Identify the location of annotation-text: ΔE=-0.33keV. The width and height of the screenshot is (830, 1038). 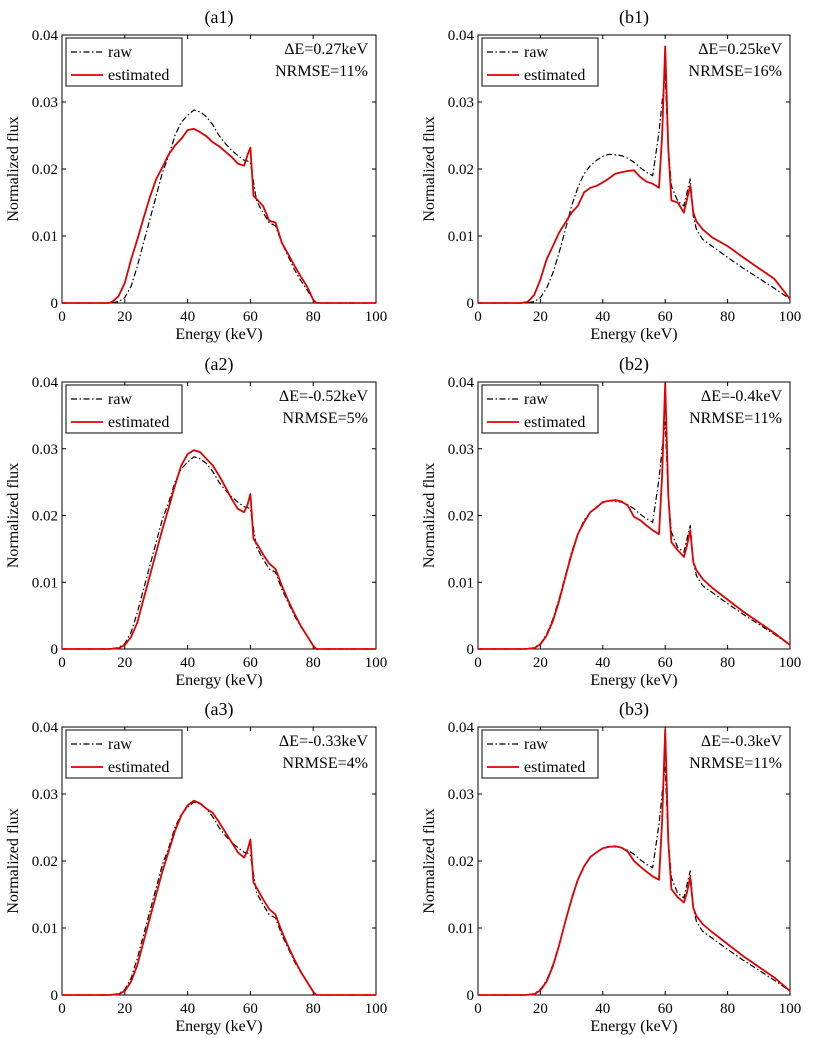
(324, 741).